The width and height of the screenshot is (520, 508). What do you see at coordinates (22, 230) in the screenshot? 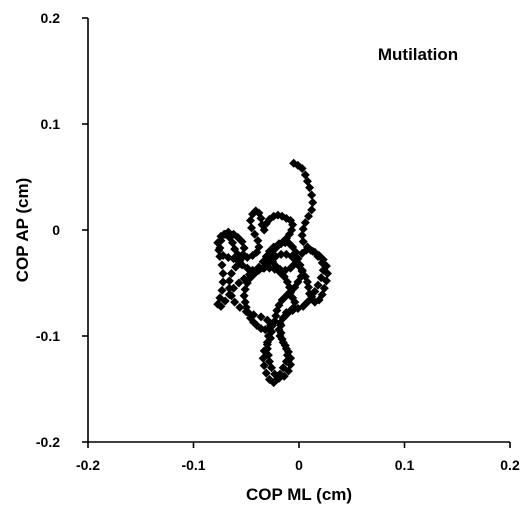
I see `y-axis-title: COP AP (cm)` at bounding box center [22, 230].